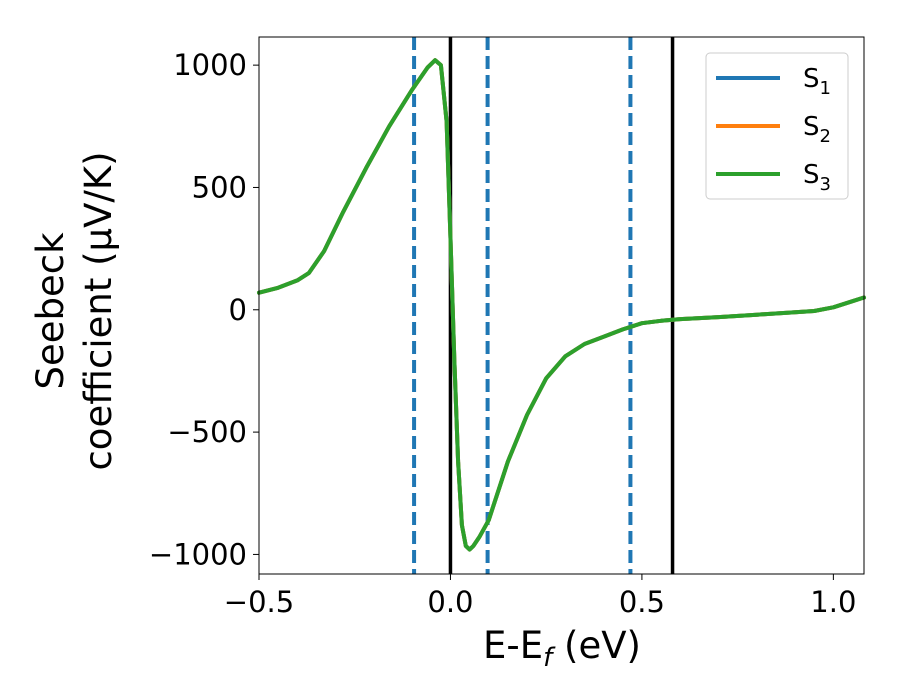  Describe the element at coordinates (833, 602) in the screenshot. I see `x-tick-label: 1.0` at that location.